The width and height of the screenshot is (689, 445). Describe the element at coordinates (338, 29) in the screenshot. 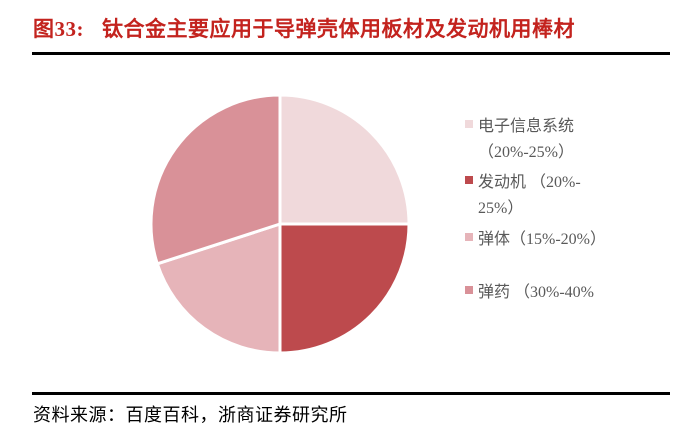

I see `figure-title-text: 钛合金主要应用于导弹壳体用板材及发动机用棒材` at that location.